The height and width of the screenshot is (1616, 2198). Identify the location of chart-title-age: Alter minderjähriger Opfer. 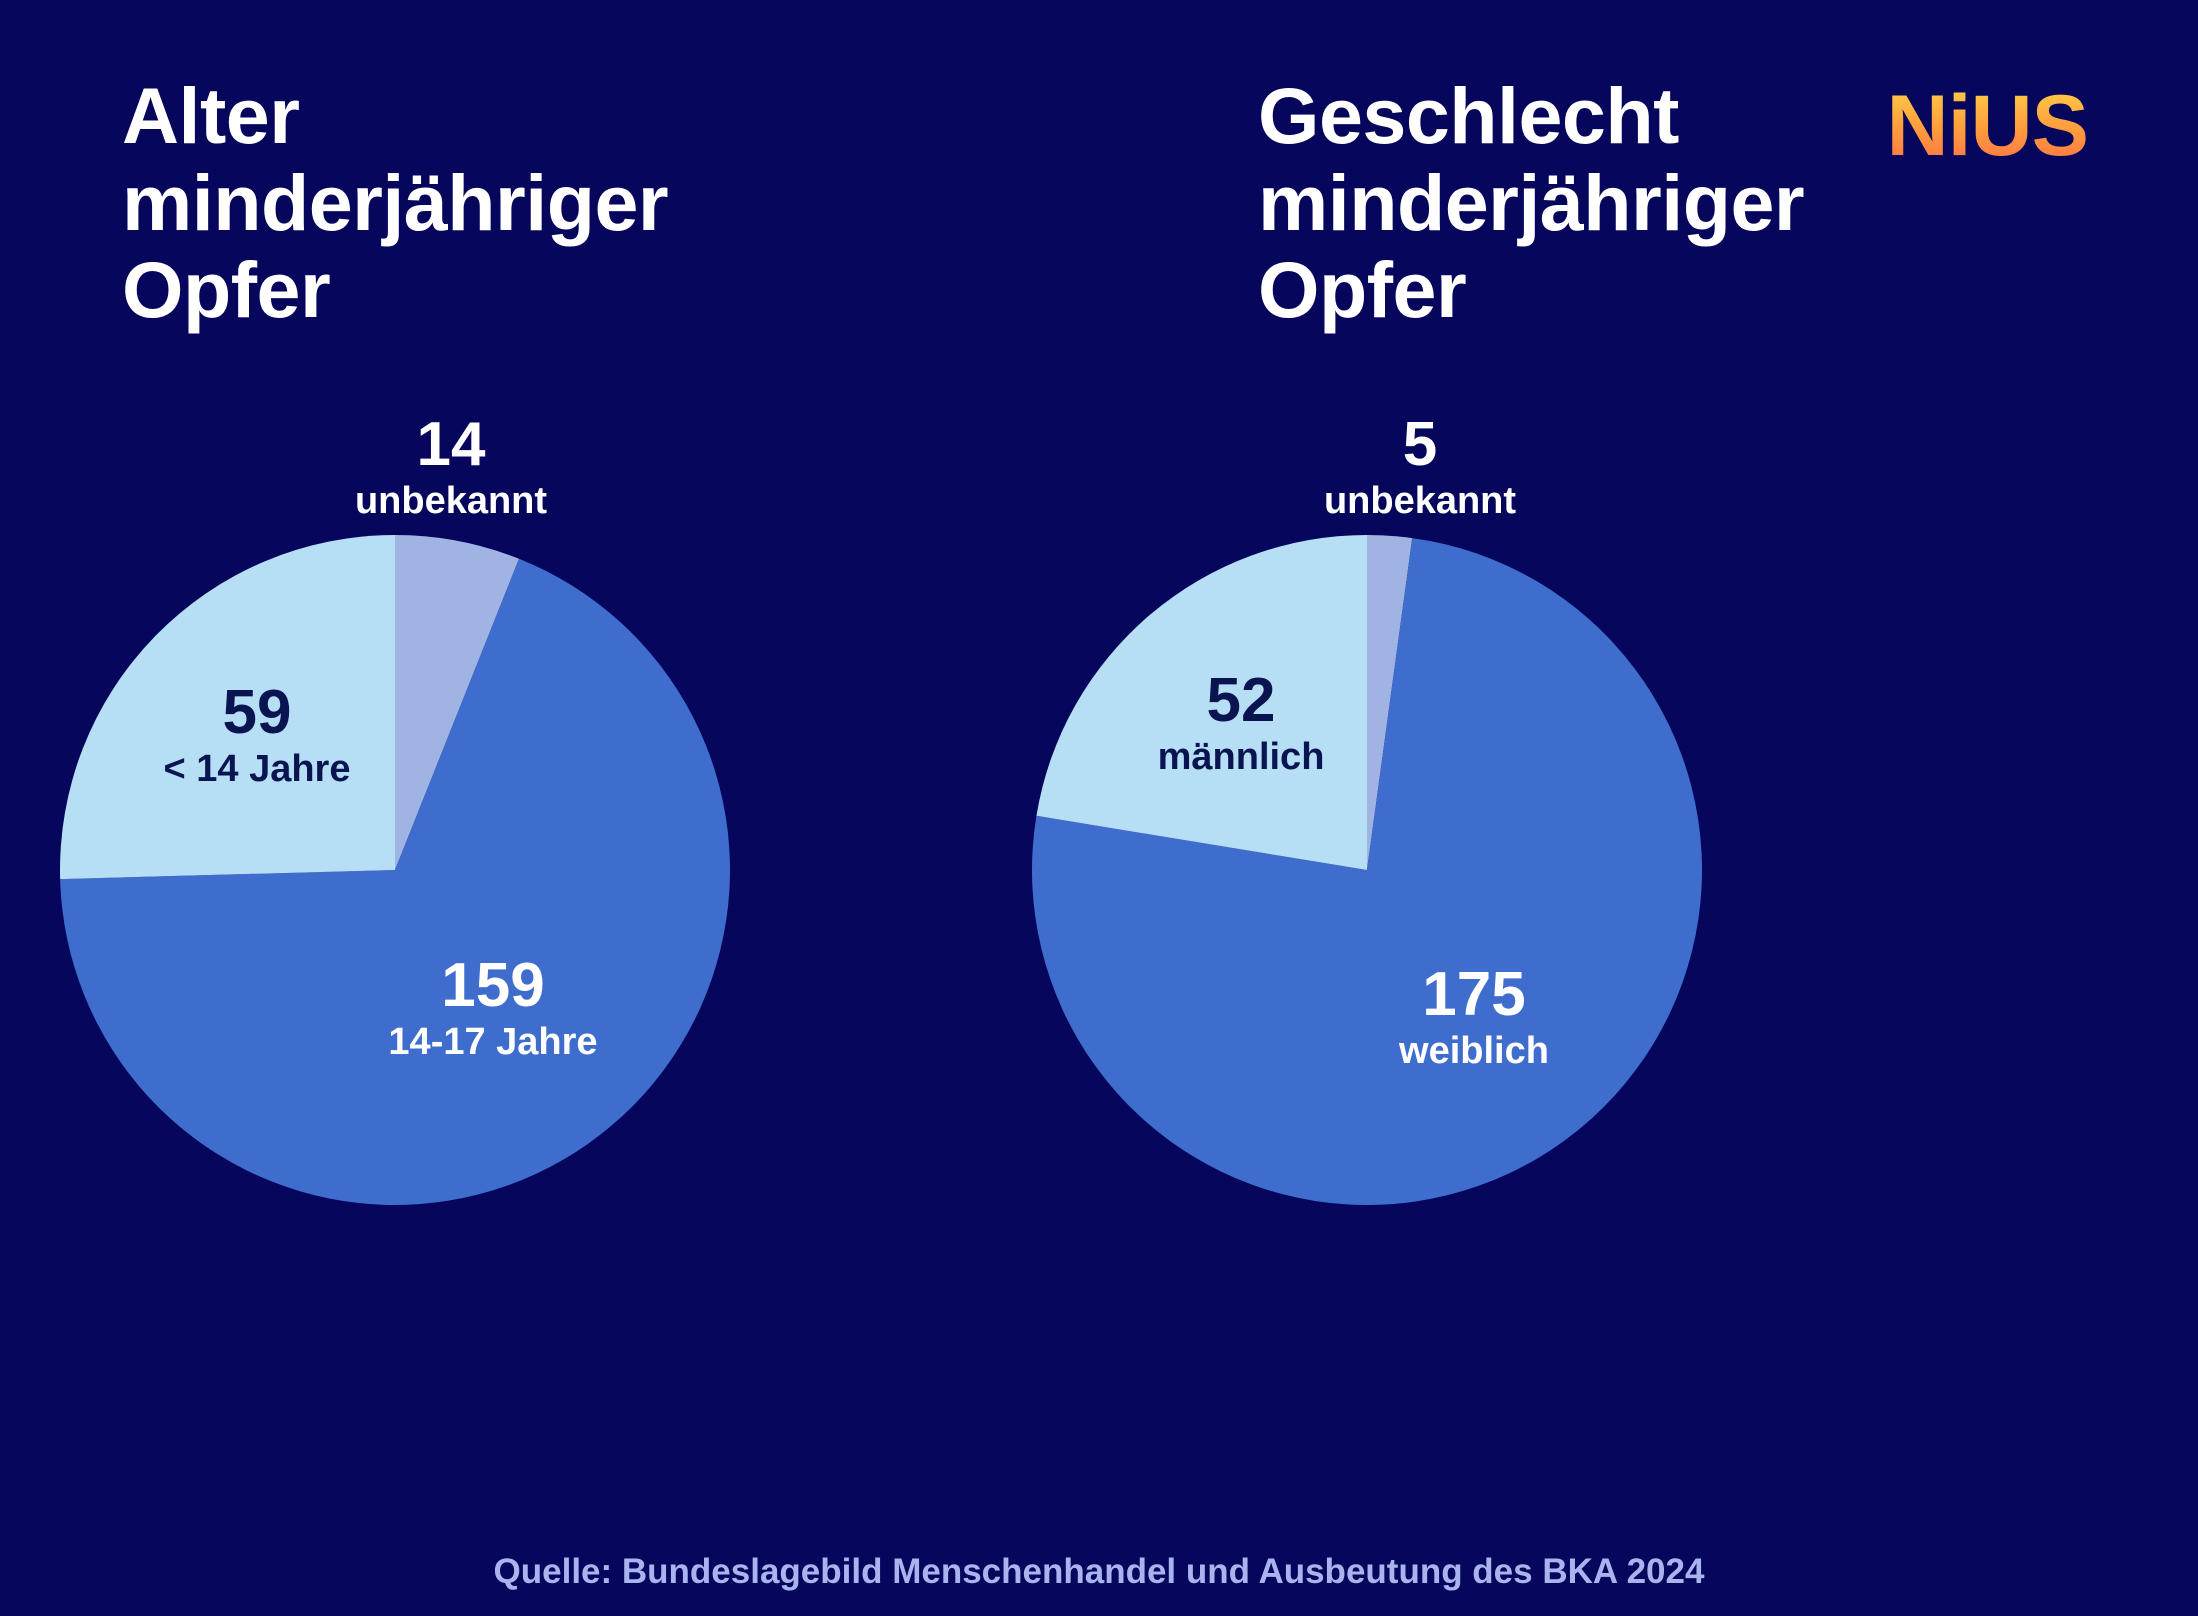
(395, 202).